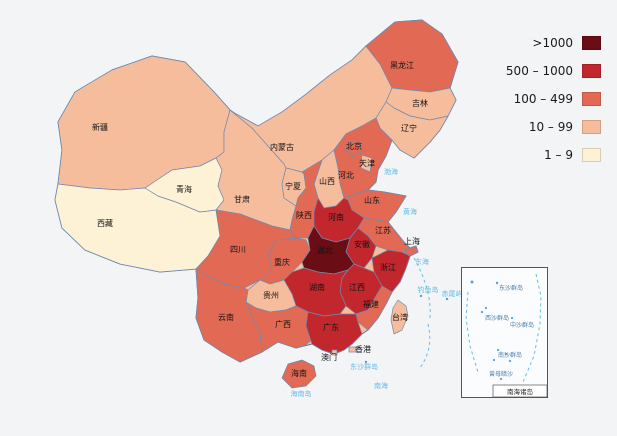  Describe the element at coordinates (512, 318) in the screenshot. I see `inset-zhongsha-dot` at that location.